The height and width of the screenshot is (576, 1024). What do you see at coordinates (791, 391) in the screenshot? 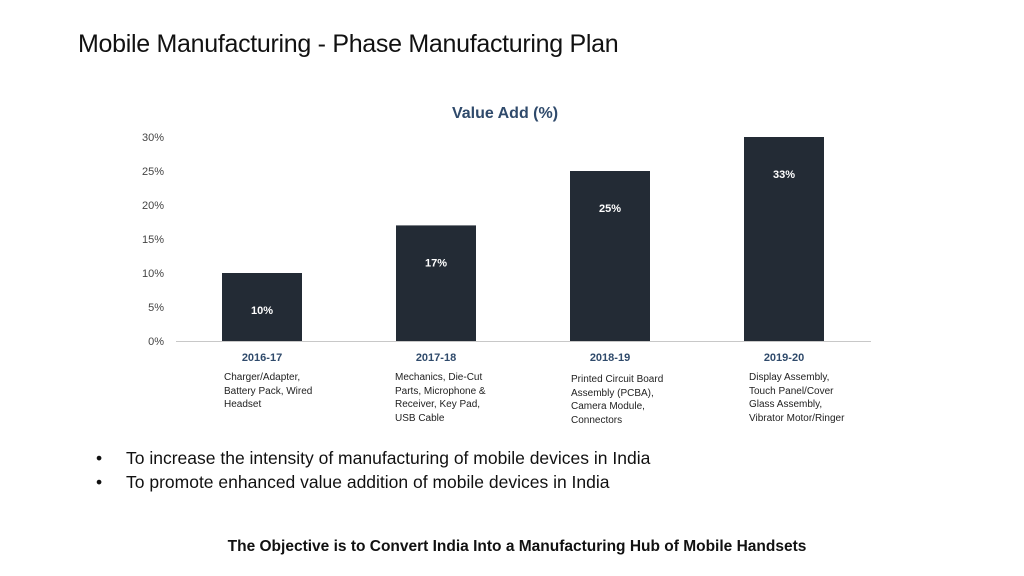
I see `description-line: Touch Panel/Cover` at bounding box center [791, 391].